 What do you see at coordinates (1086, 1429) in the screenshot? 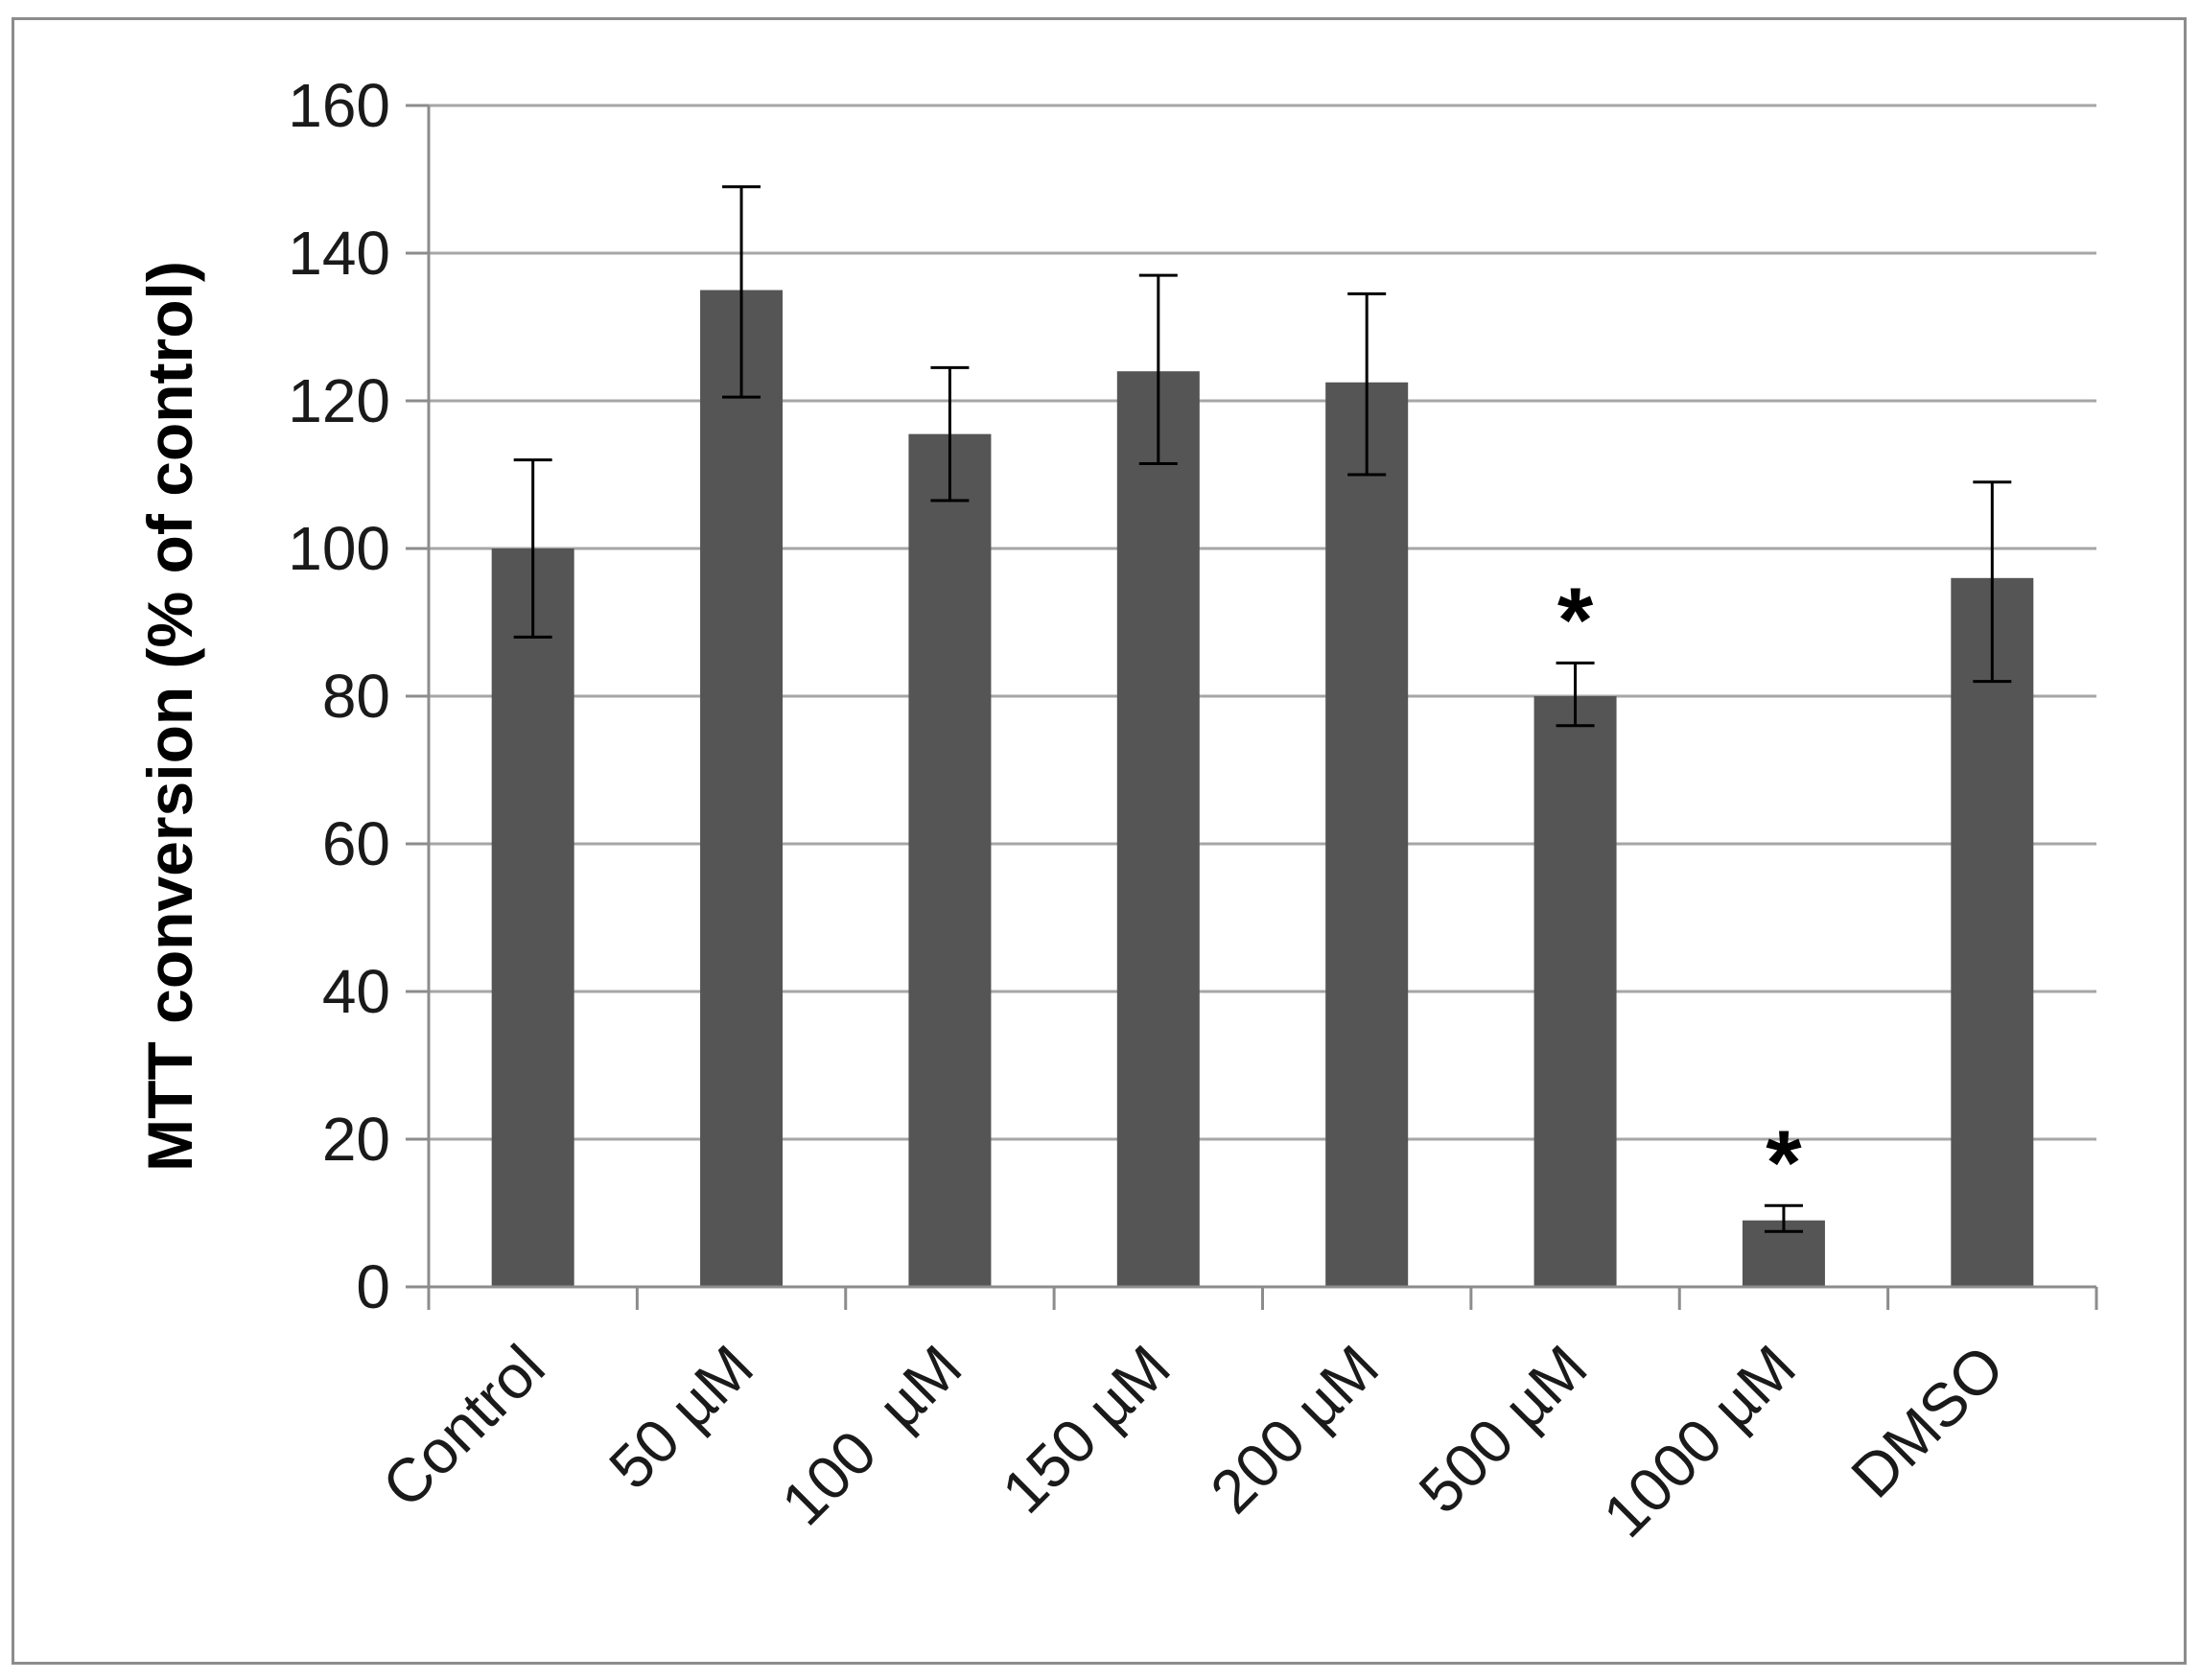
I see `x-category-label: 150 µM` at bounding box center [1086, 1429].